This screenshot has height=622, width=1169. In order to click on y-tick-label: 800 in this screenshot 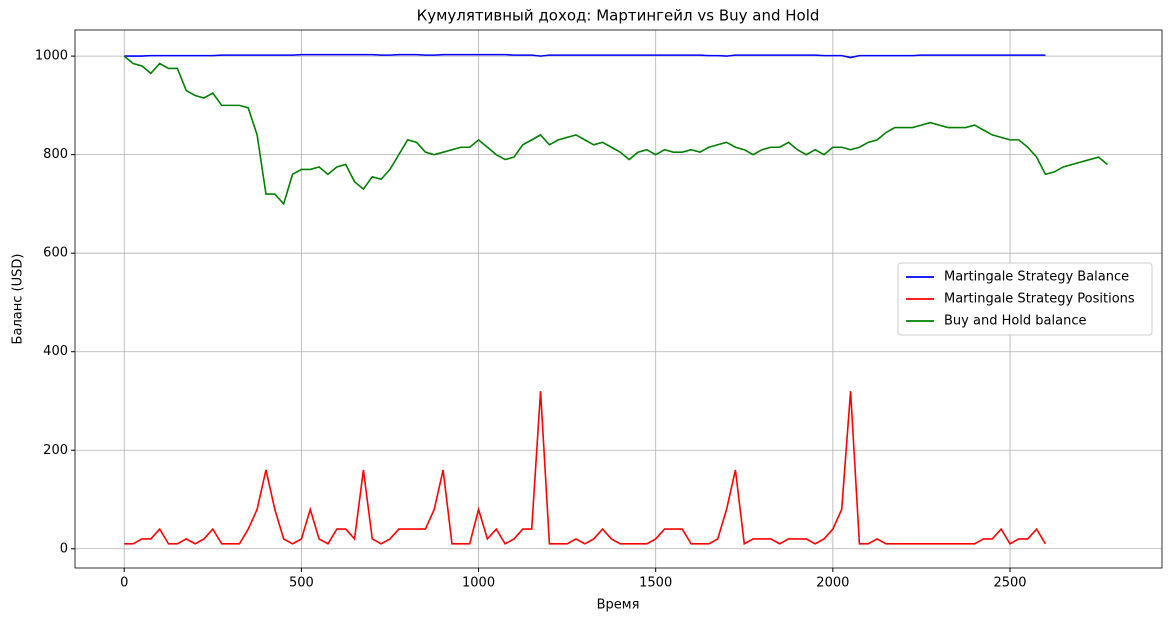, I will do `click(55, 154)`.